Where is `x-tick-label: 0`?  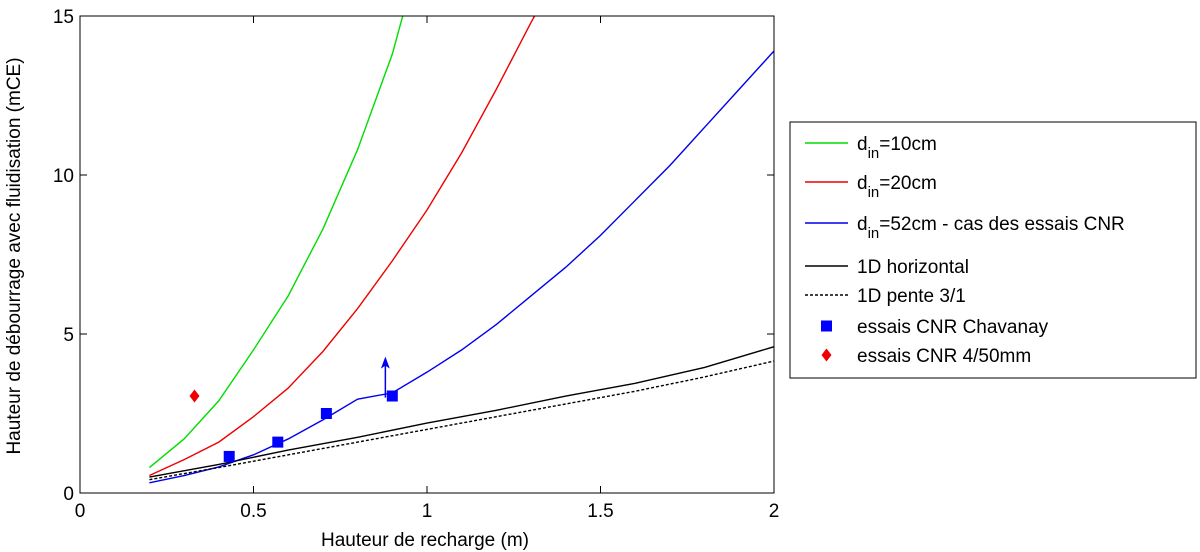 x-tick-label: 0 is located at coordinates (80, 511).